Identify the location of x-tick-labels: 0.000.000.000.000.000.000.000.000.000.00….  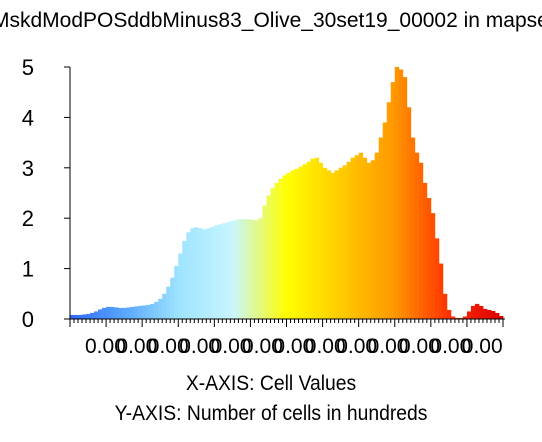
(294, 346).